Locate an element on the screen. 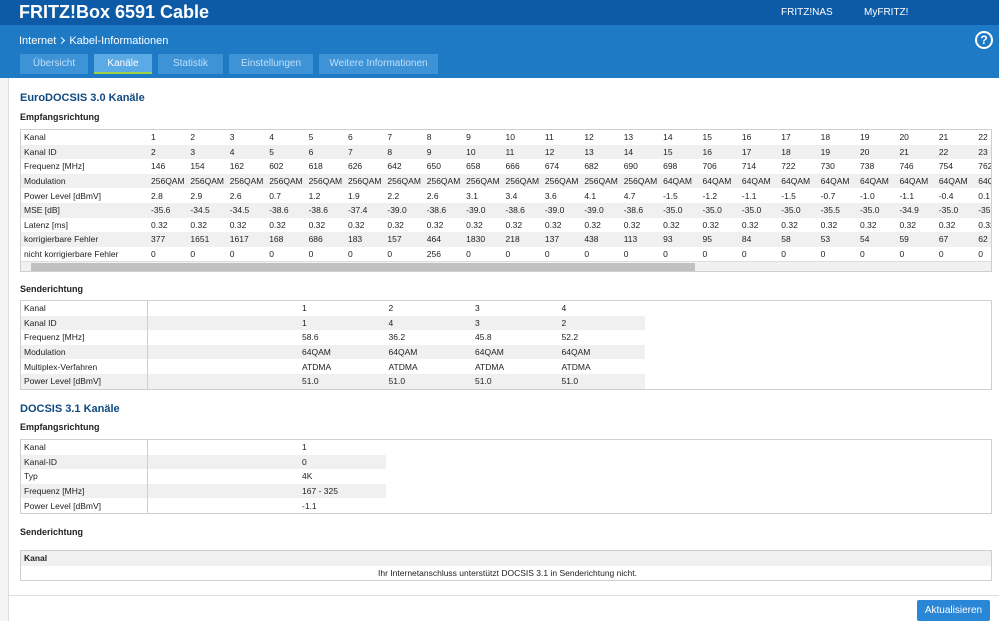 The height and width of the screenshot is (621, 999). cell: 15 is located at coordinates (707, 137).